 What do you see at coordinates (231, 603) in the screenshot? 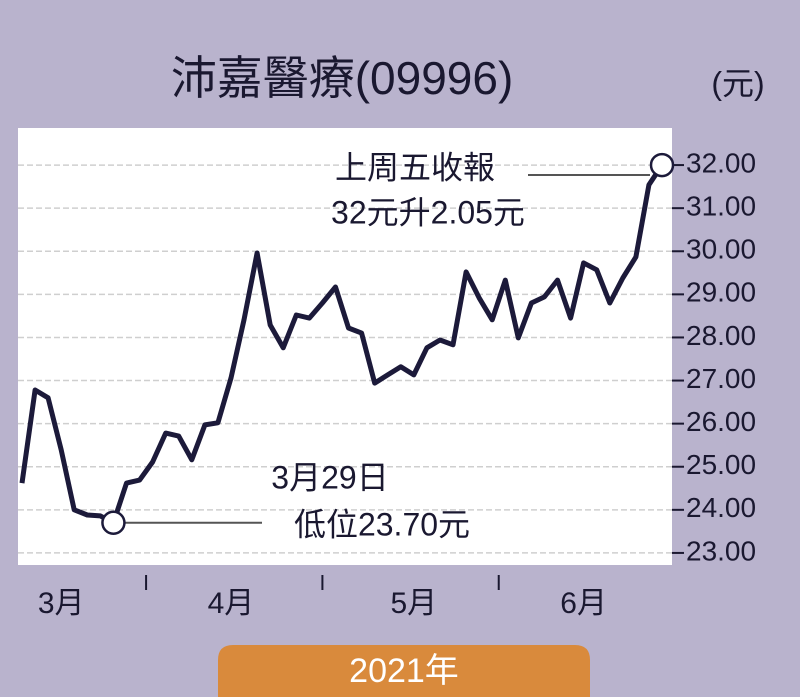
I see `x-tick-label: 4月` at bounding box center [231, 603].